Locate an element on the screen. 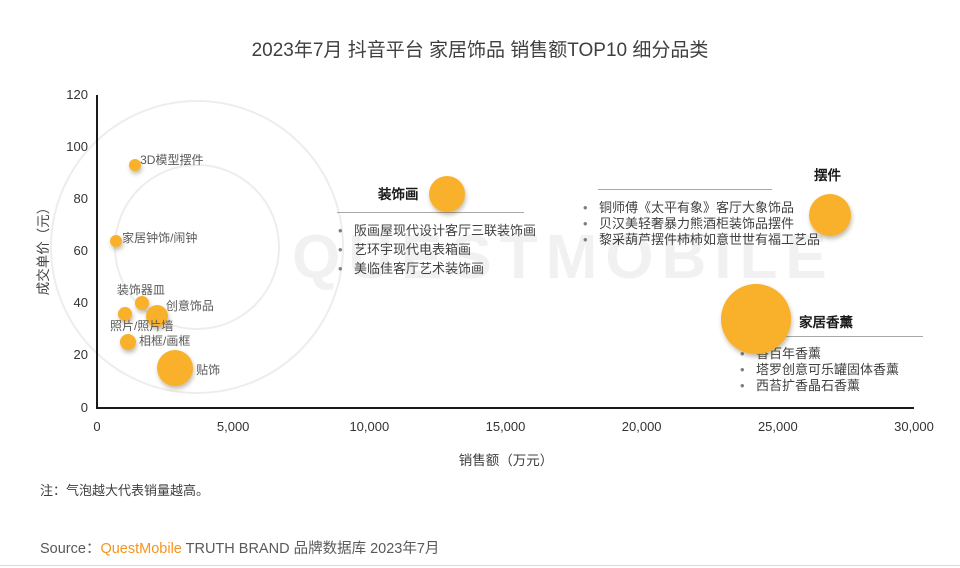 This screenshot has width=960, height=568. product-list-decorative-painting: • 阪画屋现代设计客厅三联装饰画 • 艺环宇现代电表箱画 • 美临佳客厅艺术装饰画 is located at coordinates (448, 249).